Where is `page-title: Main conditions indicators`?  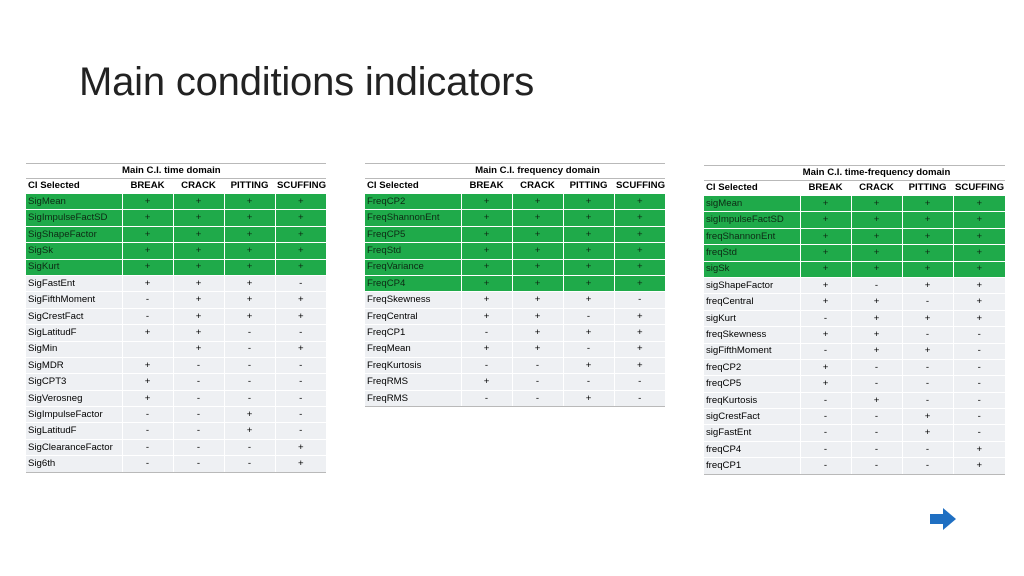
page-title: Main conditions indicators is located at coordinates (307, 82).